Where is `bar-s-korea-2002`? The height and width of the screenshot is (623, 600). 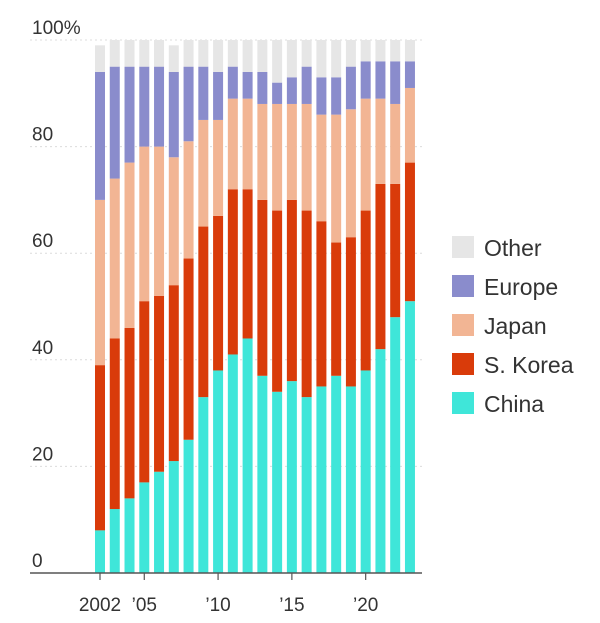 bar-s-korea-2002 is located at coordinates (100, 448).